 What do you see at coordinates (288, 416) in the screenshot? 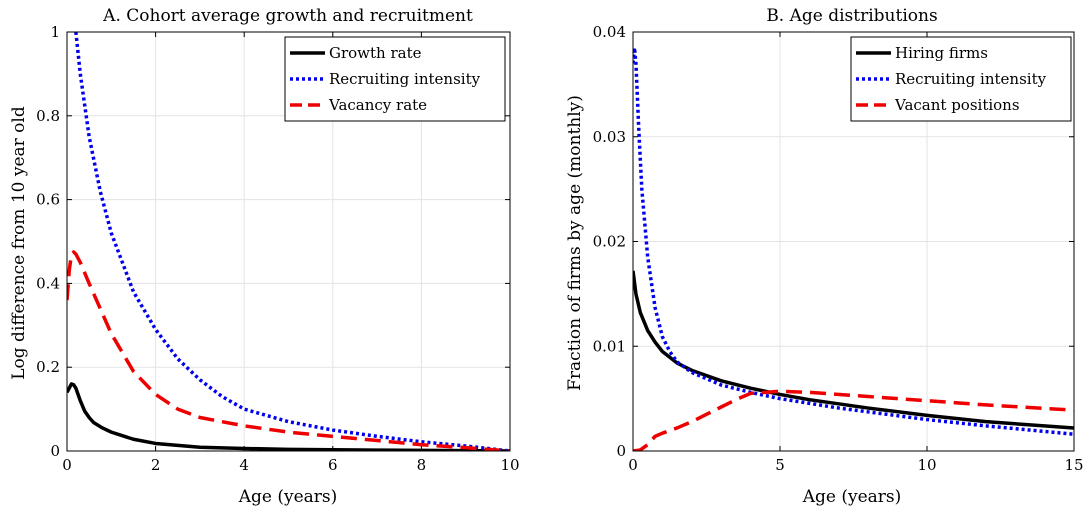
I see `panel-a-series-growth-rate-line` at bounding box center [288, 416].